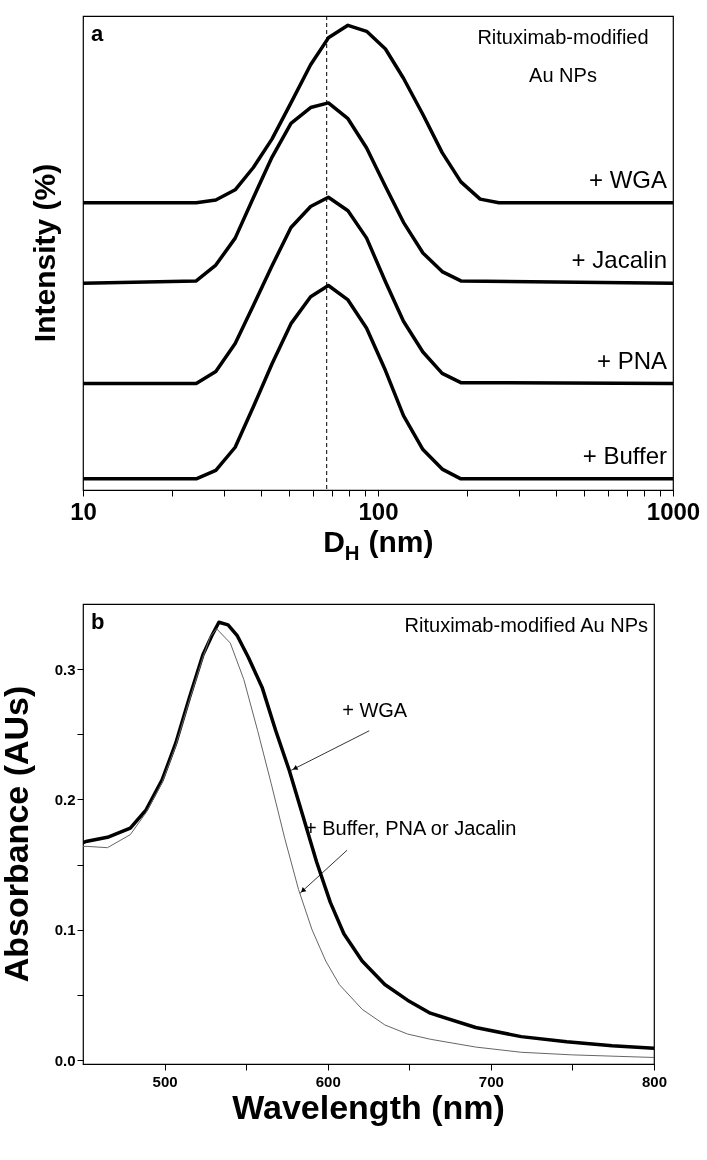  What do you see at coordinates (165, 1081) in the screenshot?
I see `x-tick-label: 500` at bounding box center [165, 1081].